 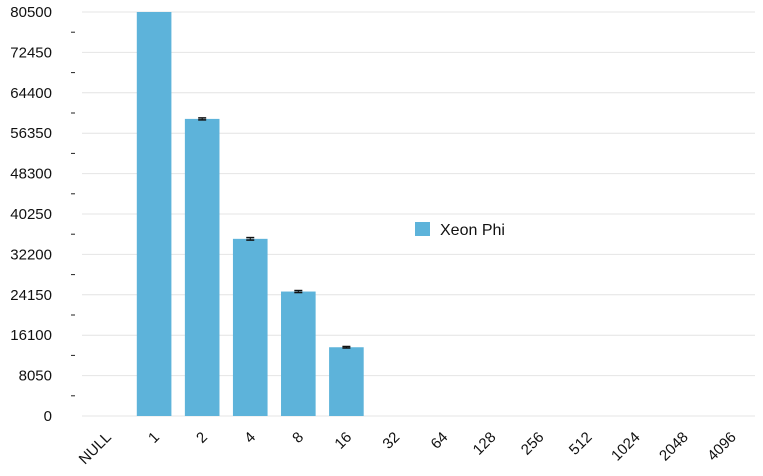 What do you see at coordinates (31, 295) in the screenshot?
I see `y-tick-label: 24150` at bounding box center [31, 295].